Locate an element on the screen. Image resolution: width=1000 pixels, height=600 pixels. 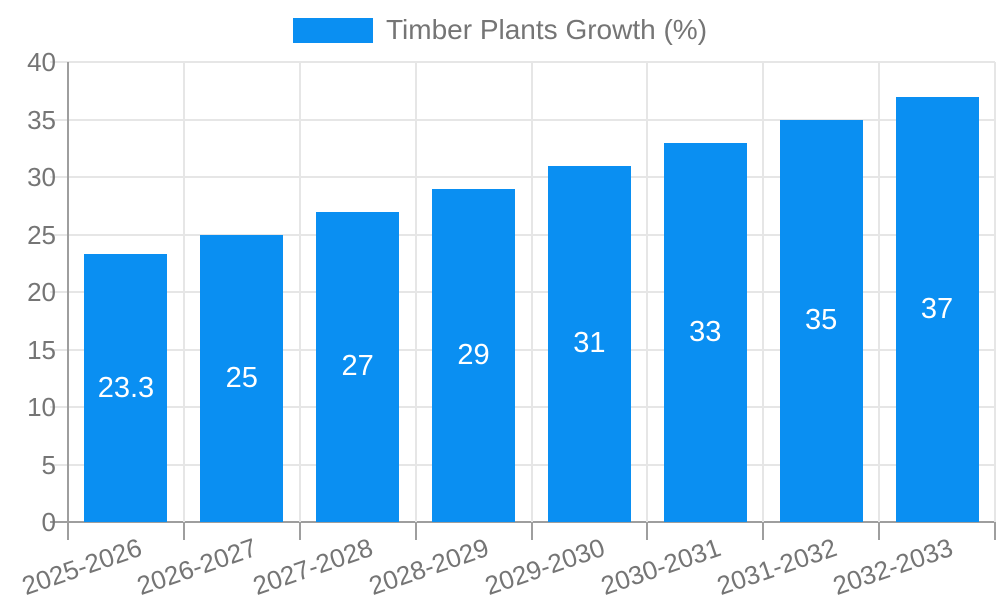
bar-value-label: 25 is located at coordinates (241, 377).